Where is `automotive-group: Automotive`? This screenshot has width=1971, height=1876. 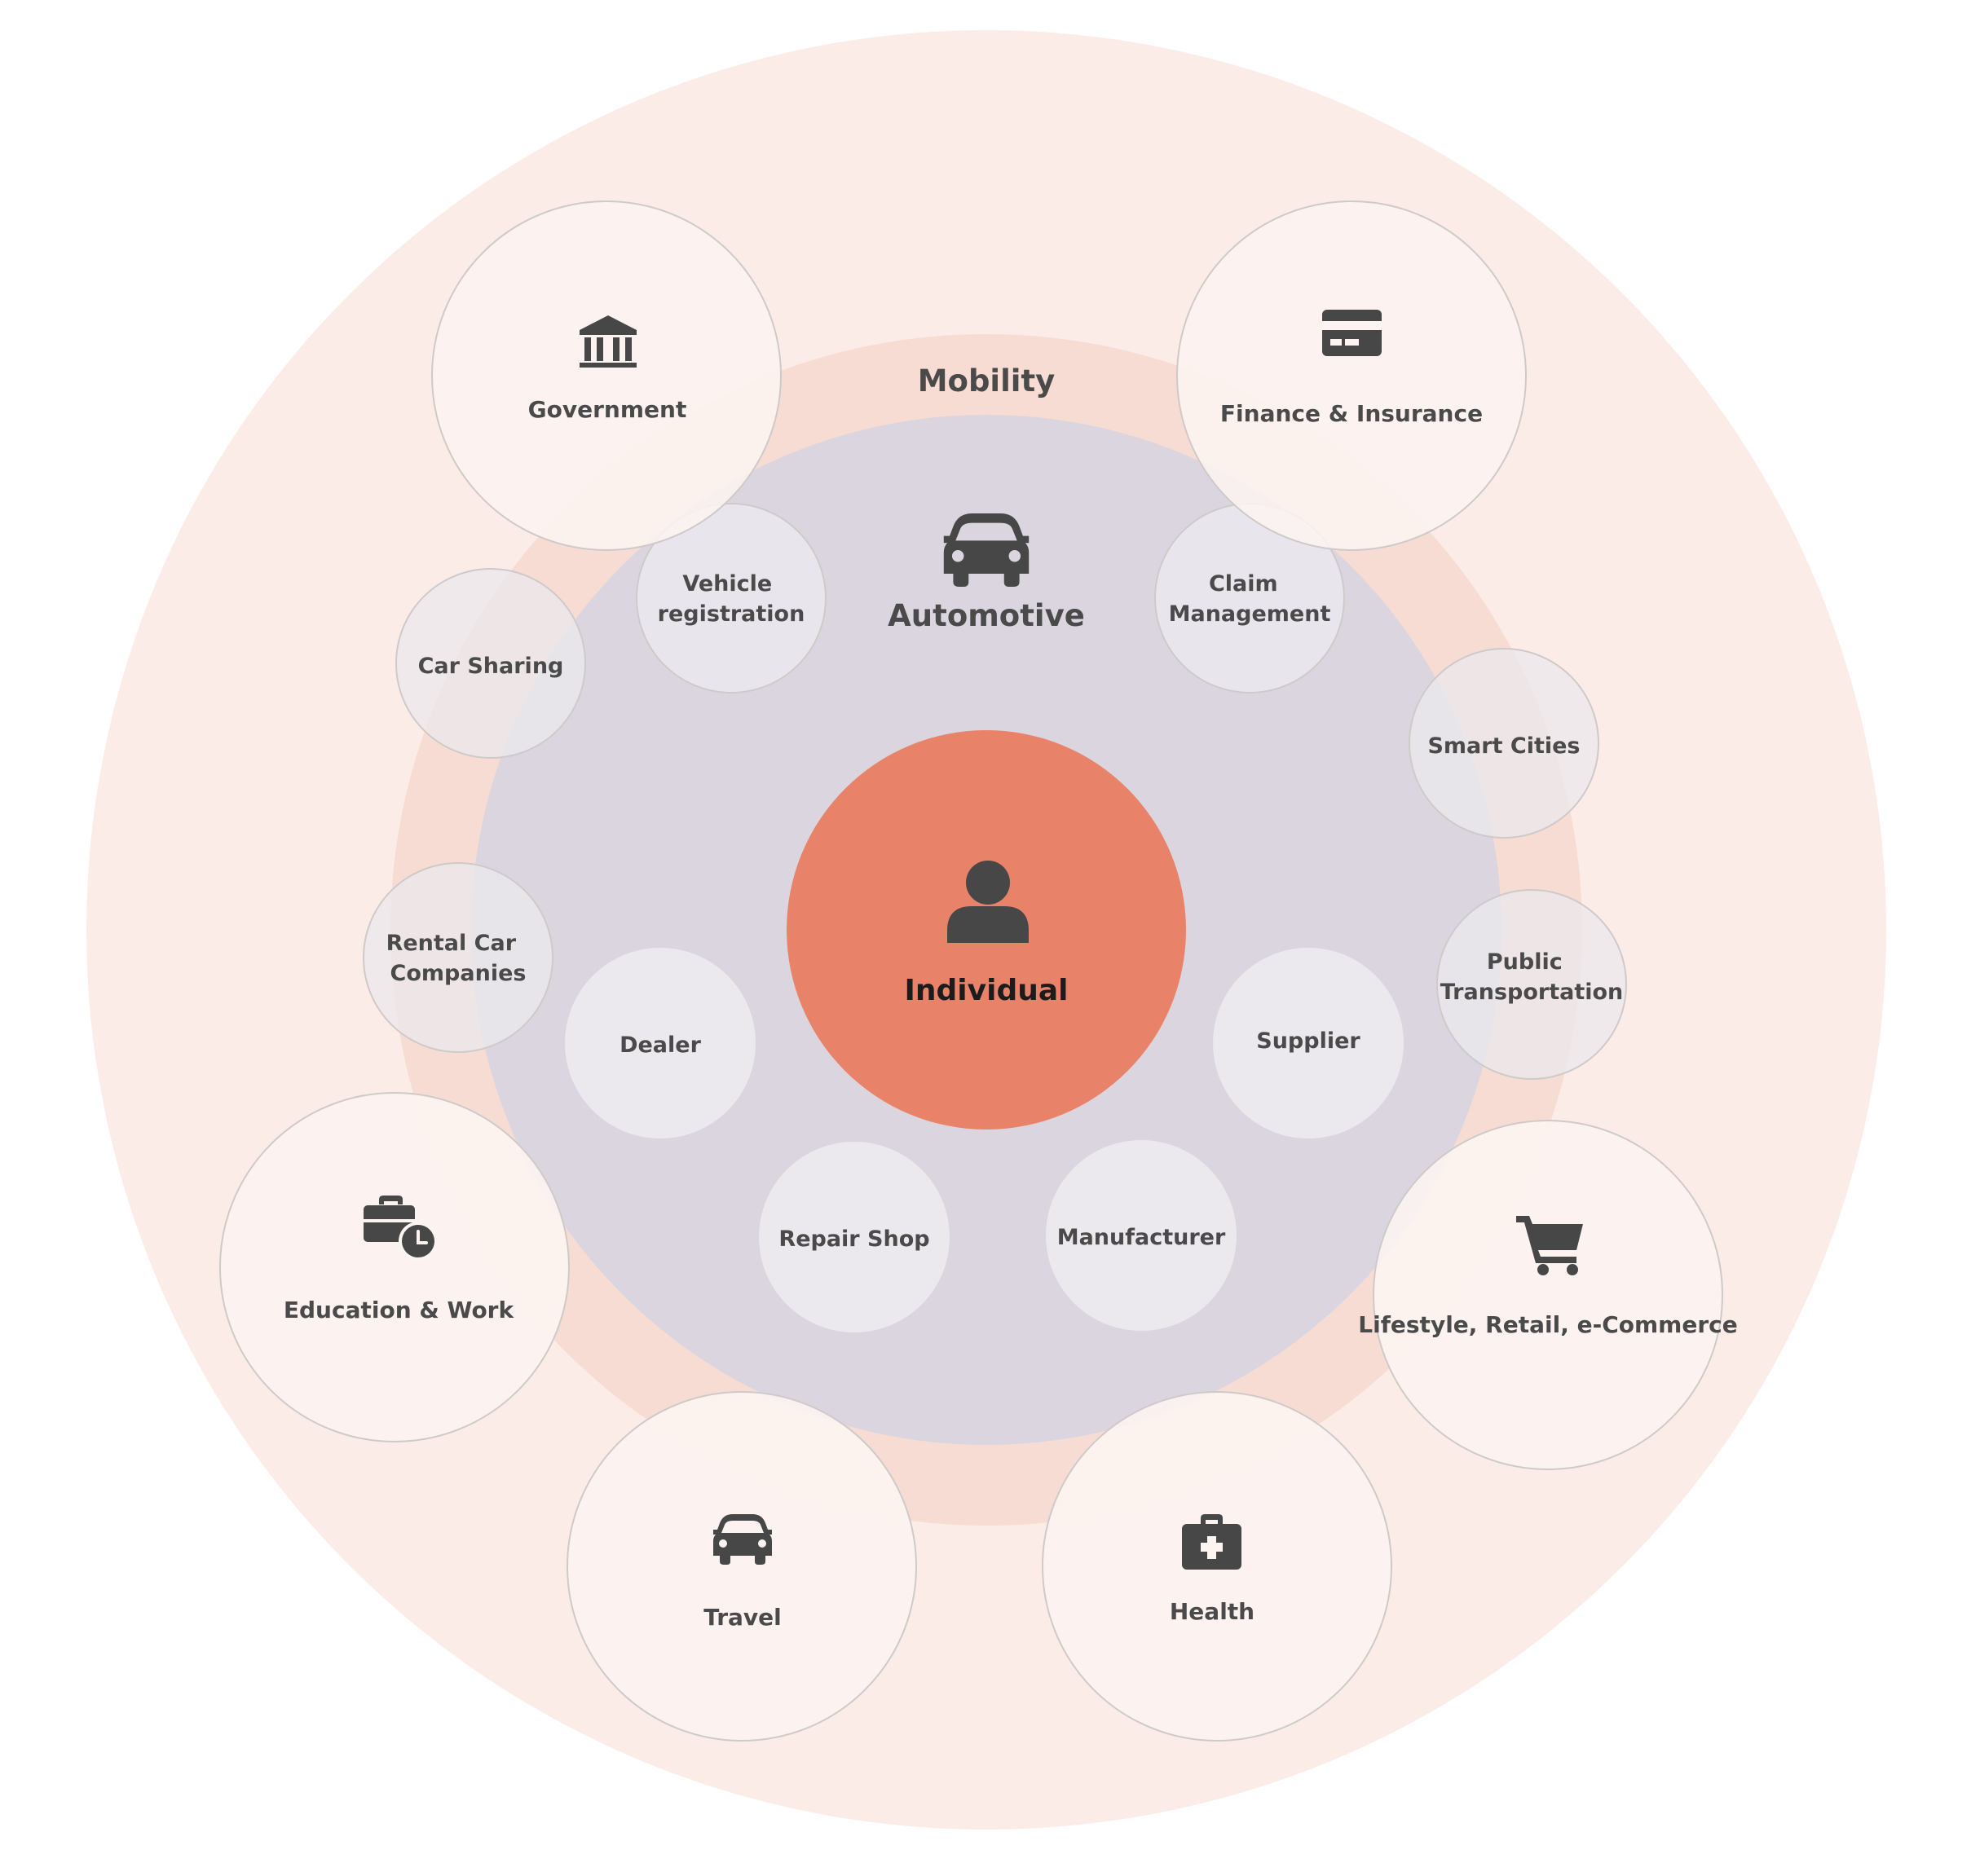 automotive-group: Automotive is located at coordinates (987, 573).